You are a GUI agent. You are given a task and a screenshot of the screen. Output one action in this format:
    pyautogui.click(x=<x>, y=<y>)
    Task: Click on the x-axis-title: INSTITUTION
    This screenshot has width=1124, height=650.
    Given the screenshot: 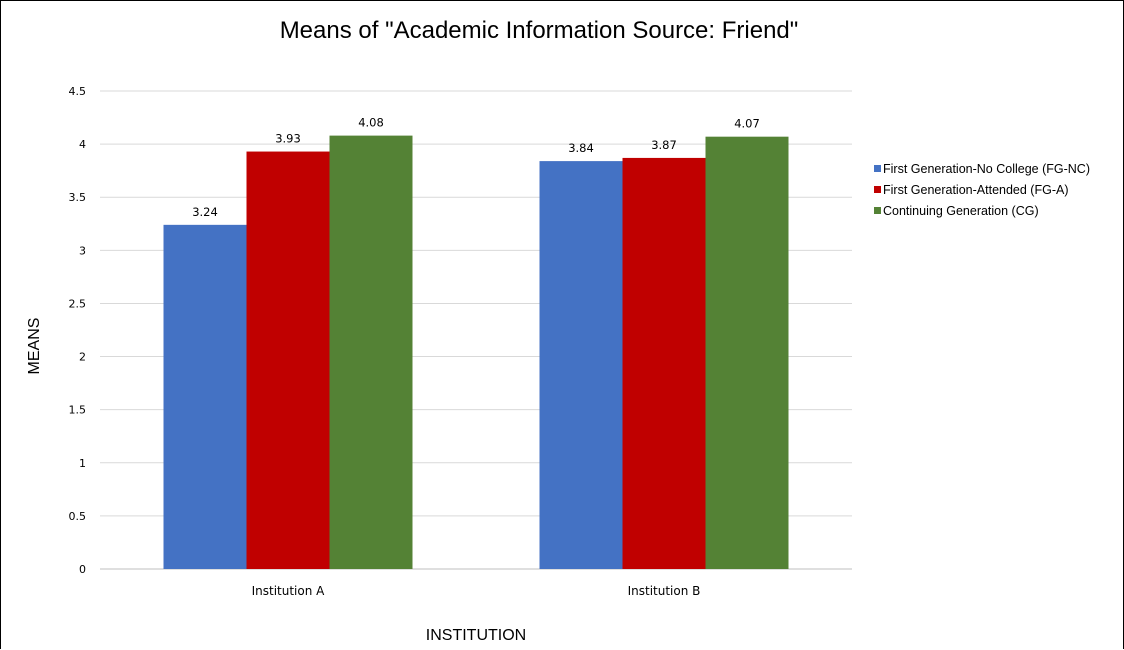 What is the action you would take?
    pyautogui.click(x=476, y=635)
    